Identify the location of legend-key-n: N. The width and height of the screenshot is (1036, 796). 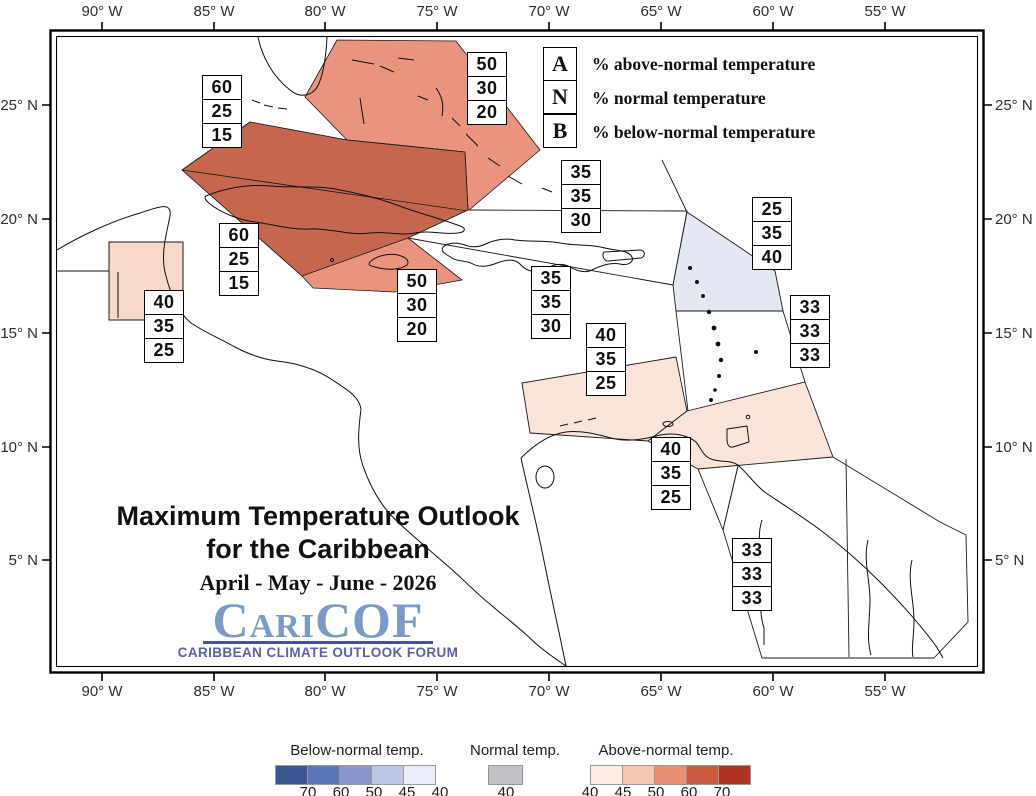
(560, 97).